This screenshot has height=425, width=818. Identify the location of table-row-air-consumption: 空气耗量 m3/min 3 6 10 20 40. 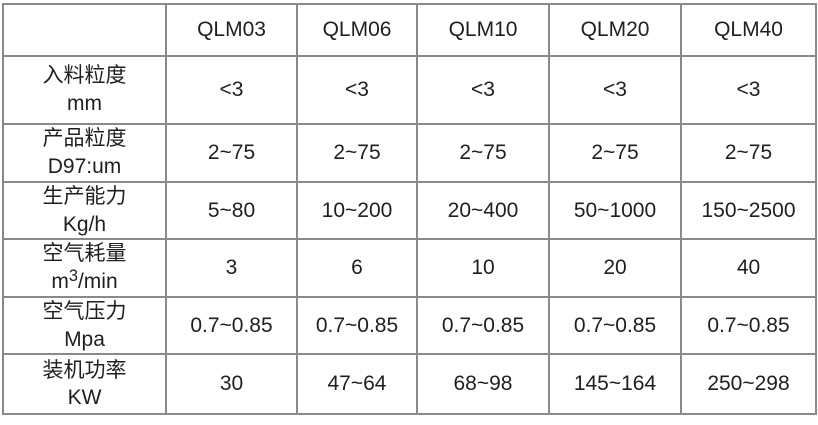
(409, 268).